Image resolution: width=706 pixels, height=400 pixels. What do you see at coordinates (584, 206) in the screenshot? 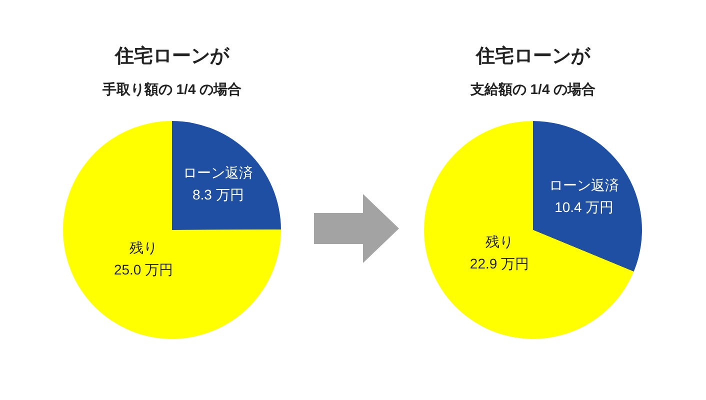
I see `data-label: 10.4 万円` at bounding box center [584, 206].